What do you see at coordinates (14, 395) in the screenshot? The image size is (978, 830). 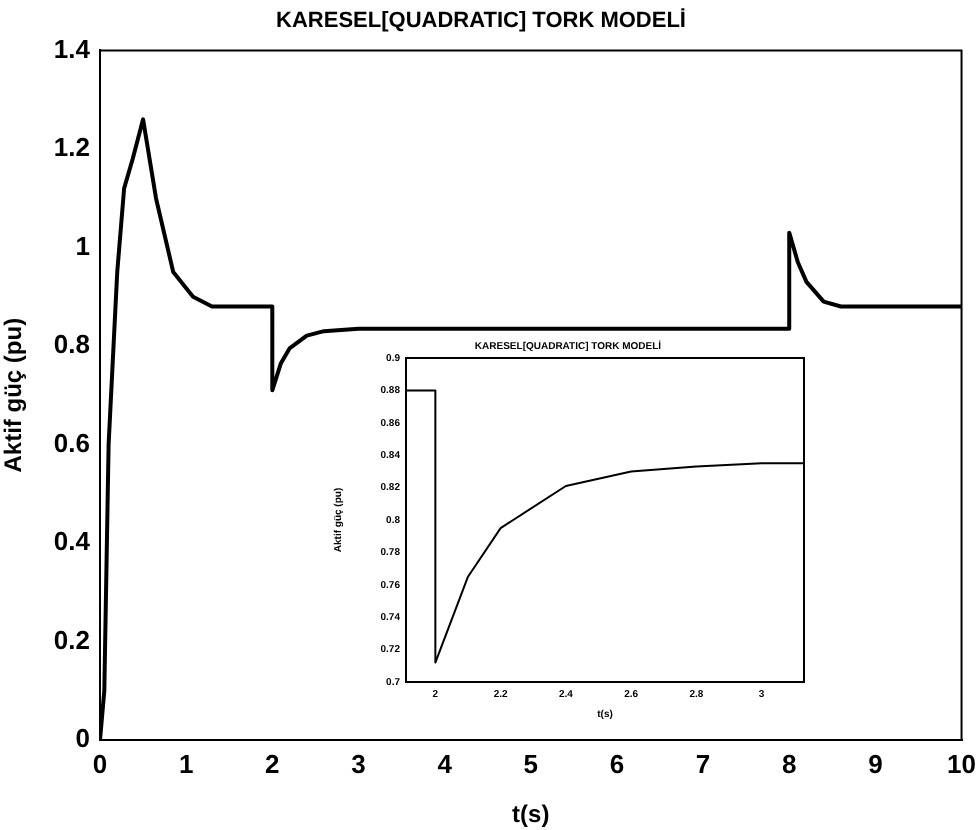 I see `y-axis-title: Aktif güç (pu)` at bounding box center [14, 395].